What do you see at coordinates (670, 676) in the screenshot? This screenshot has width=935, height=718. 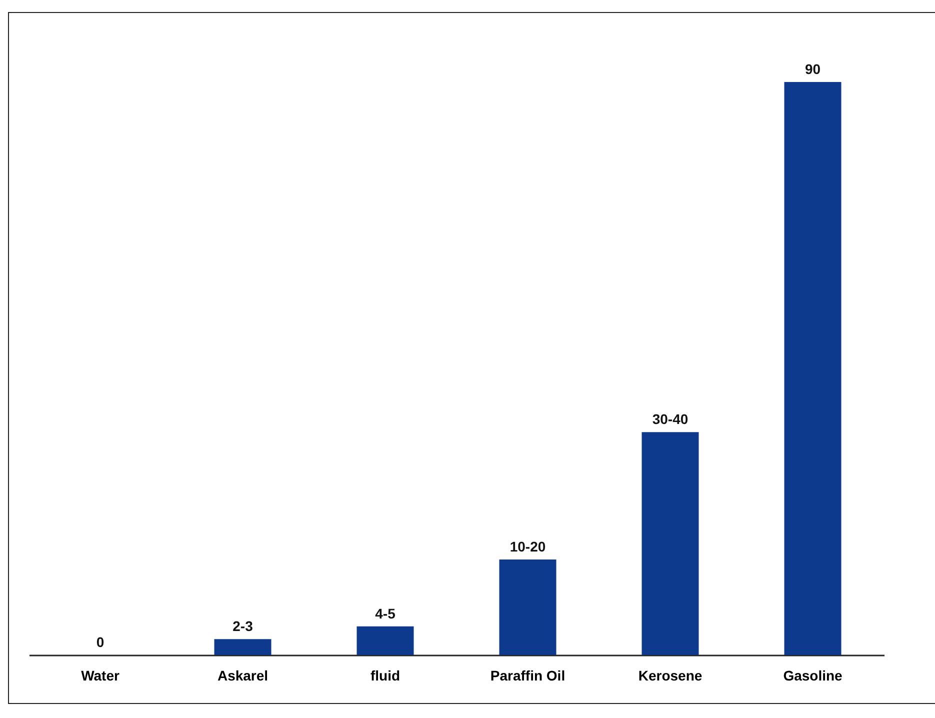 I see `x-tick-label: Kerosene` at bounding box center [670, 676].